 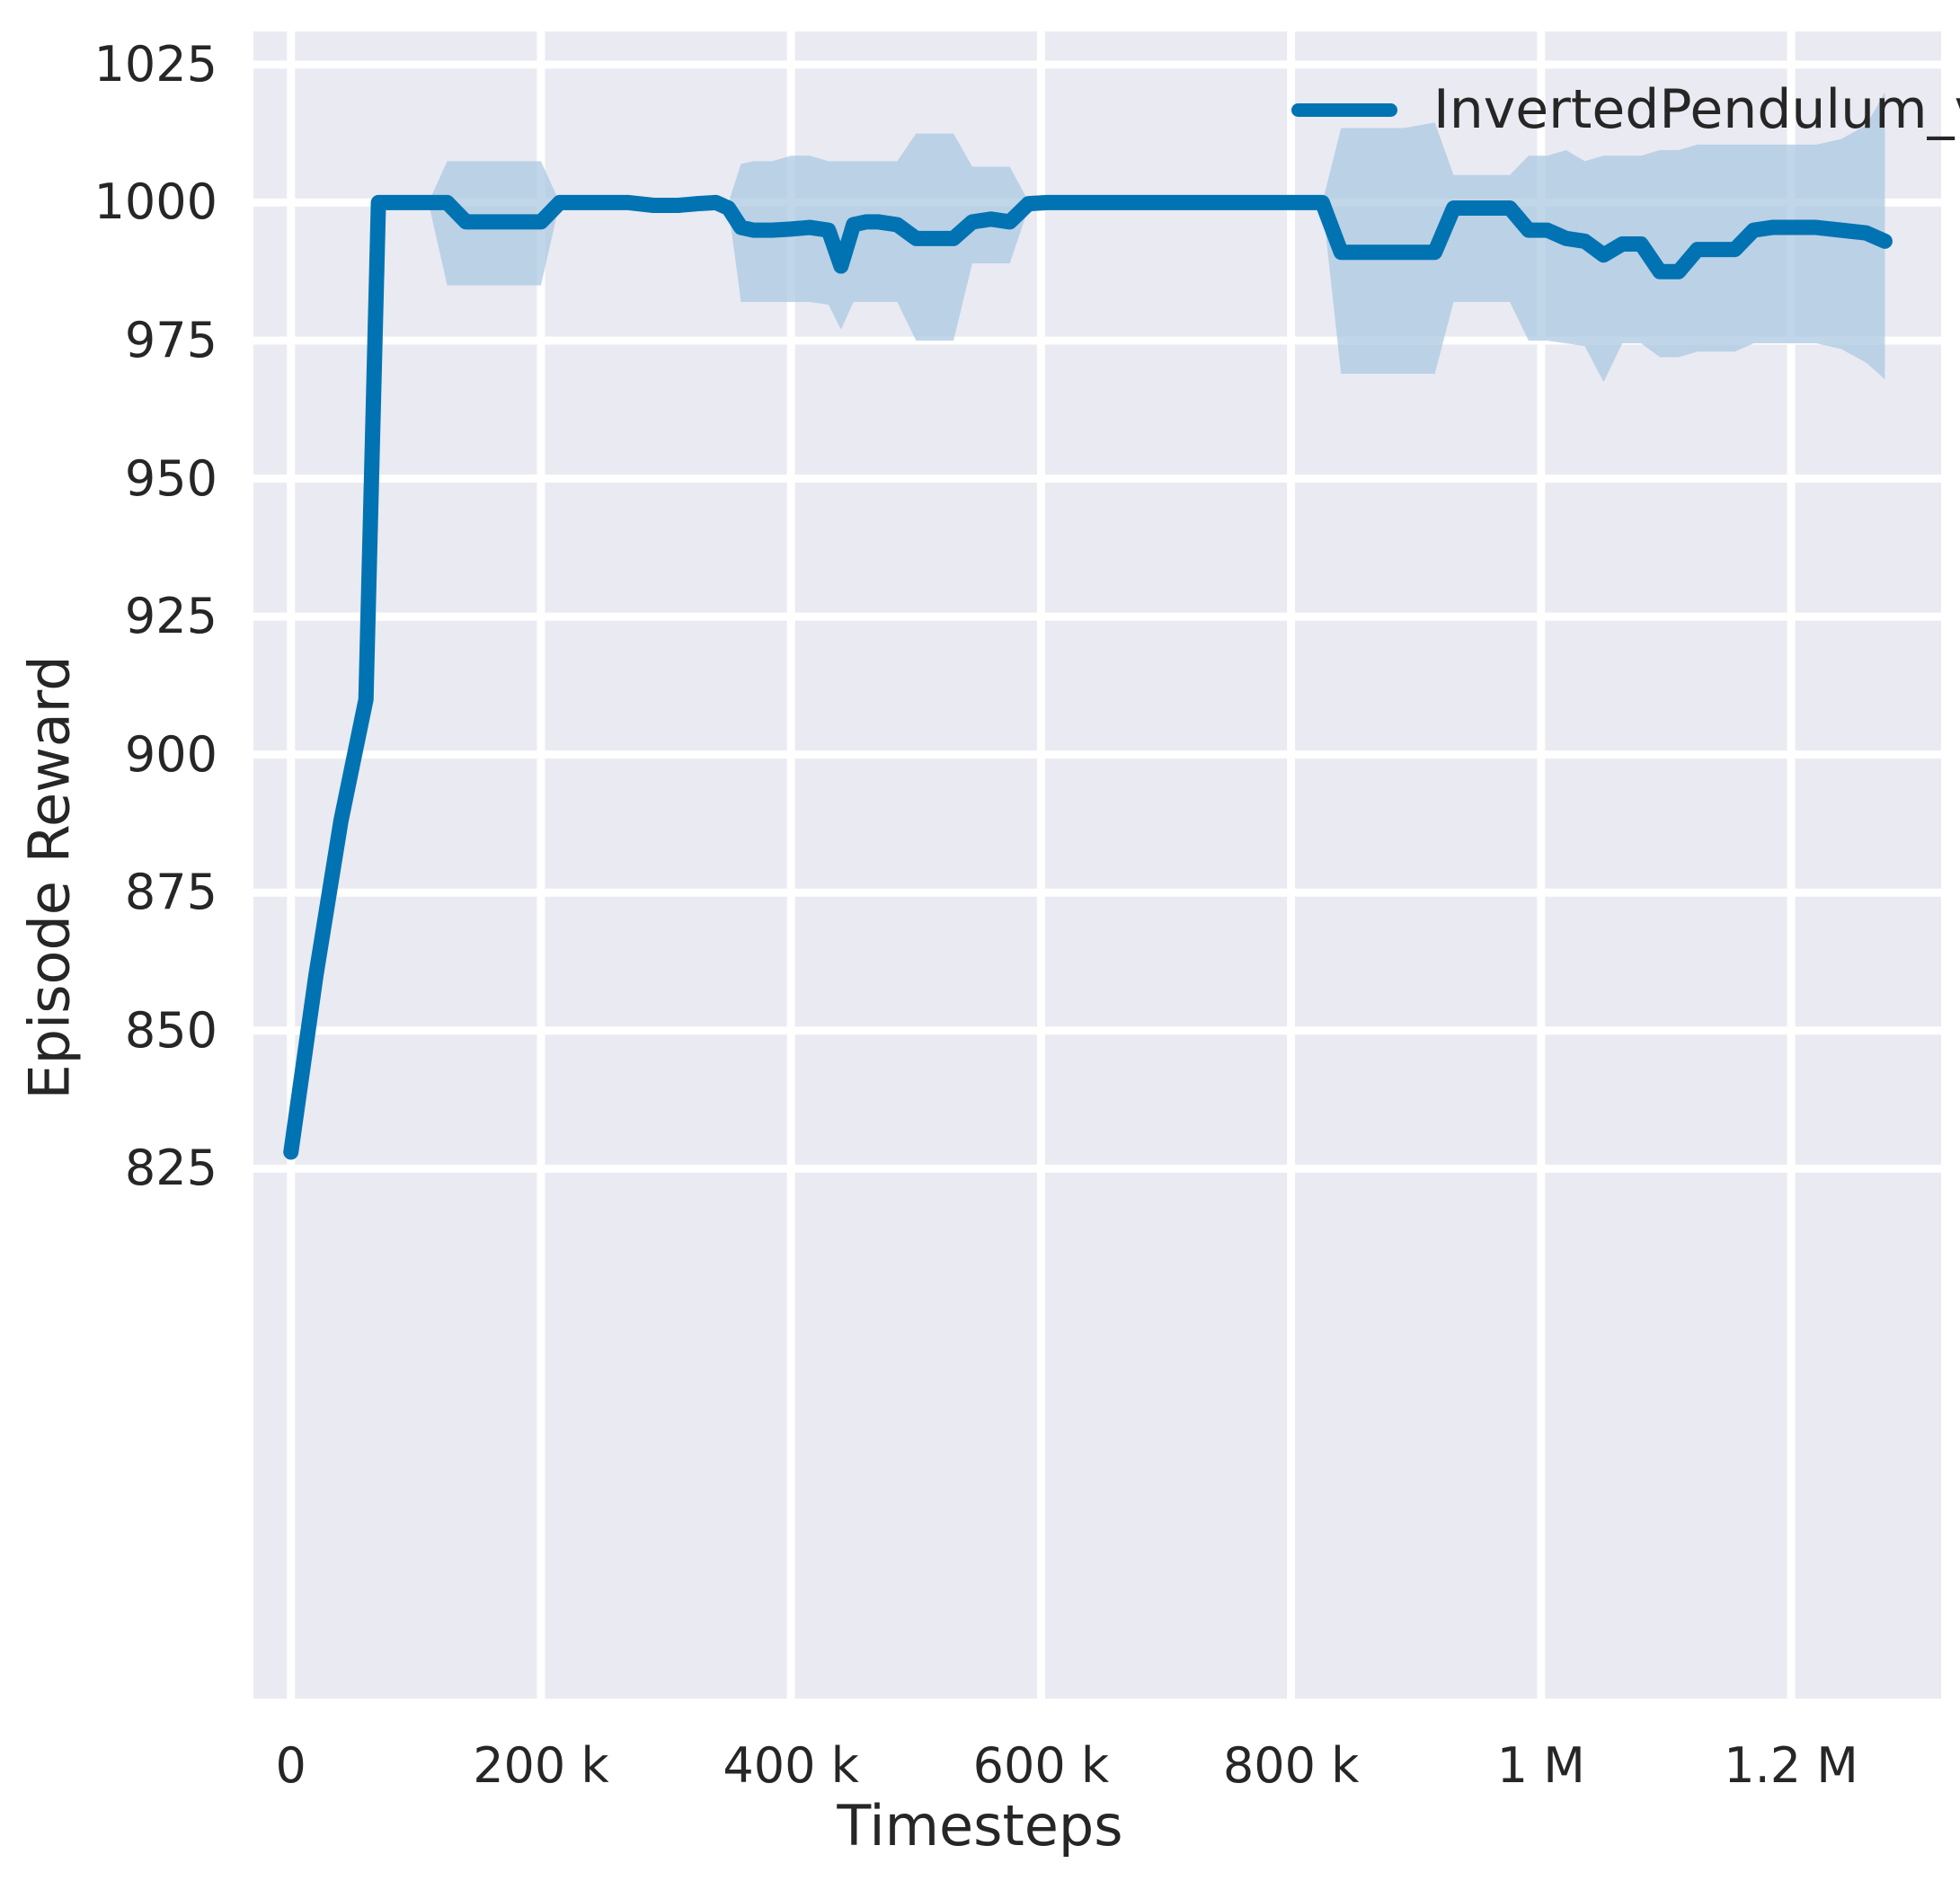 What do you see at coordinates (49, 877) in the screenshot?
I see `y-axis-title: Episode Reward` at bounding box center [49, 877].